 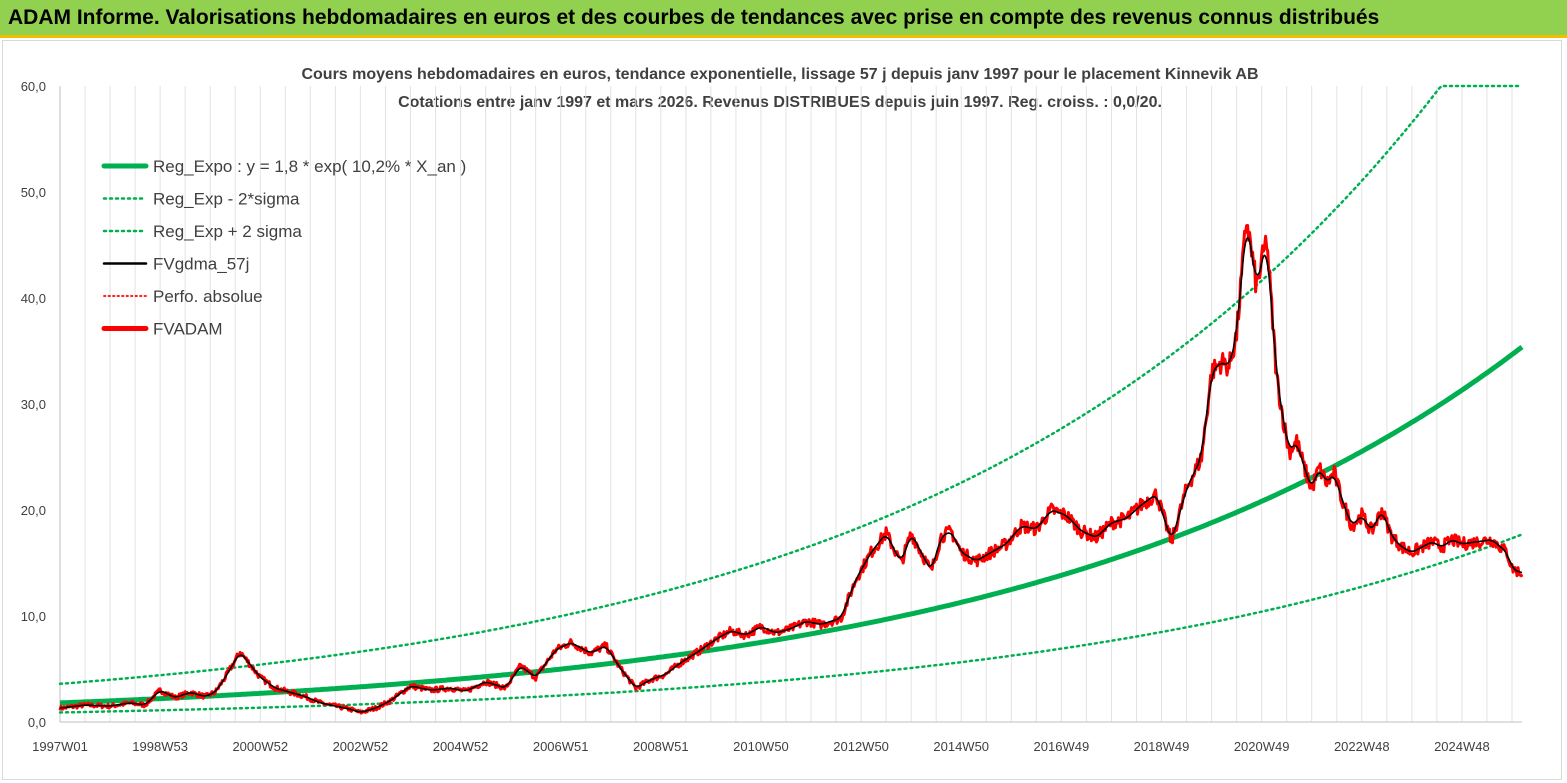 I want to click on y-tick-label: 60,0, so click(x=33, y=86).